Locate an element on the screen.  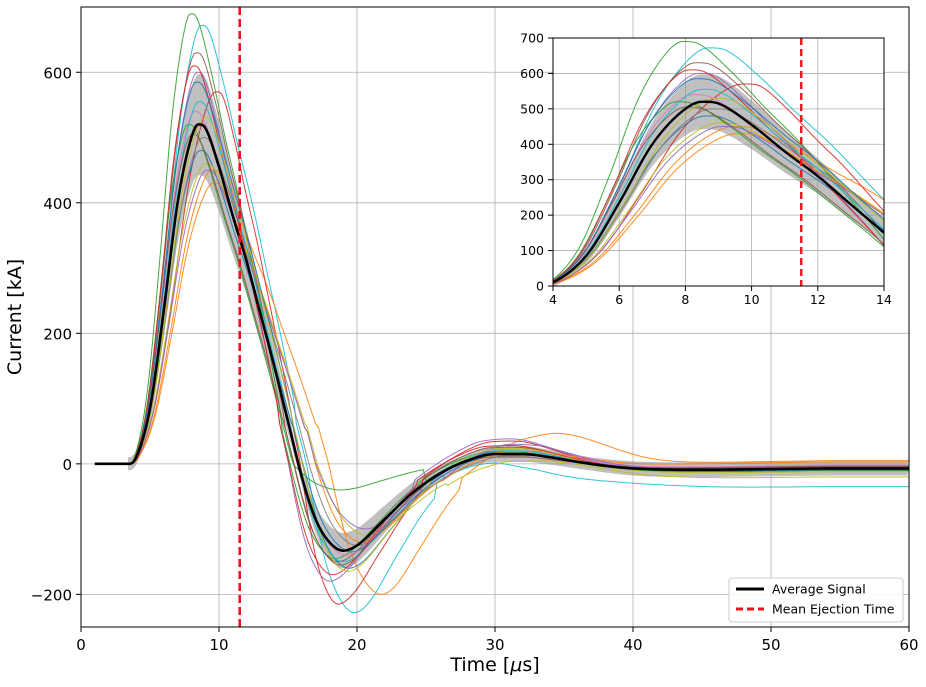
x-tick-label: 0 is located at coordinates (81, 645).